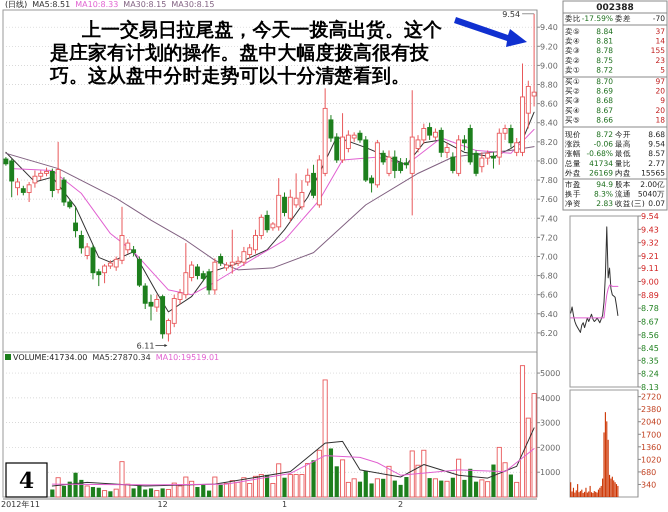  Describe the element at coordinates (549, 104) in the screenshot. I see `y-tick-label: 8.60` at that location.